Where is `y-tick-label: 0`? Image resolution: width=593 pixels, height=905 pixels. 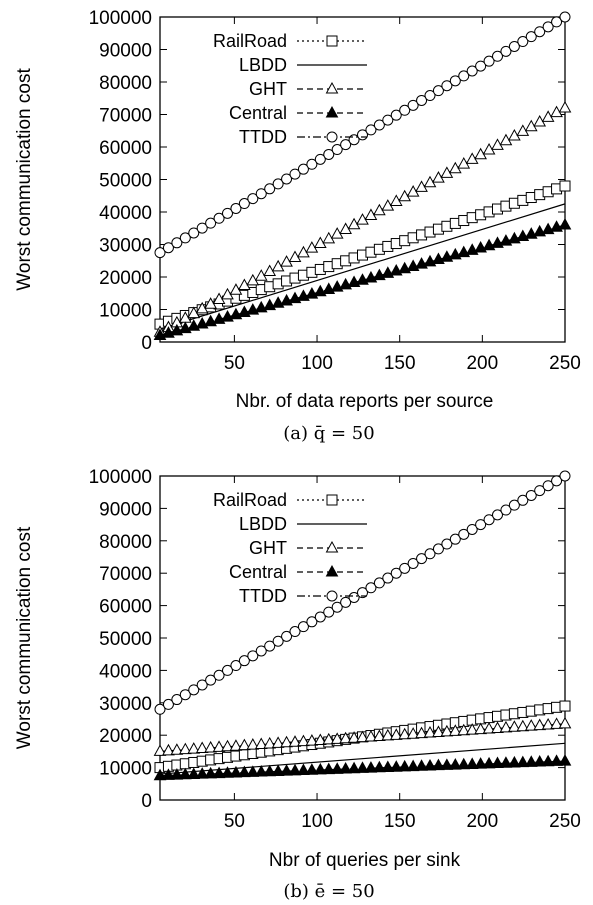 y-tick-label: 0 is located at coordinates (146, 343).